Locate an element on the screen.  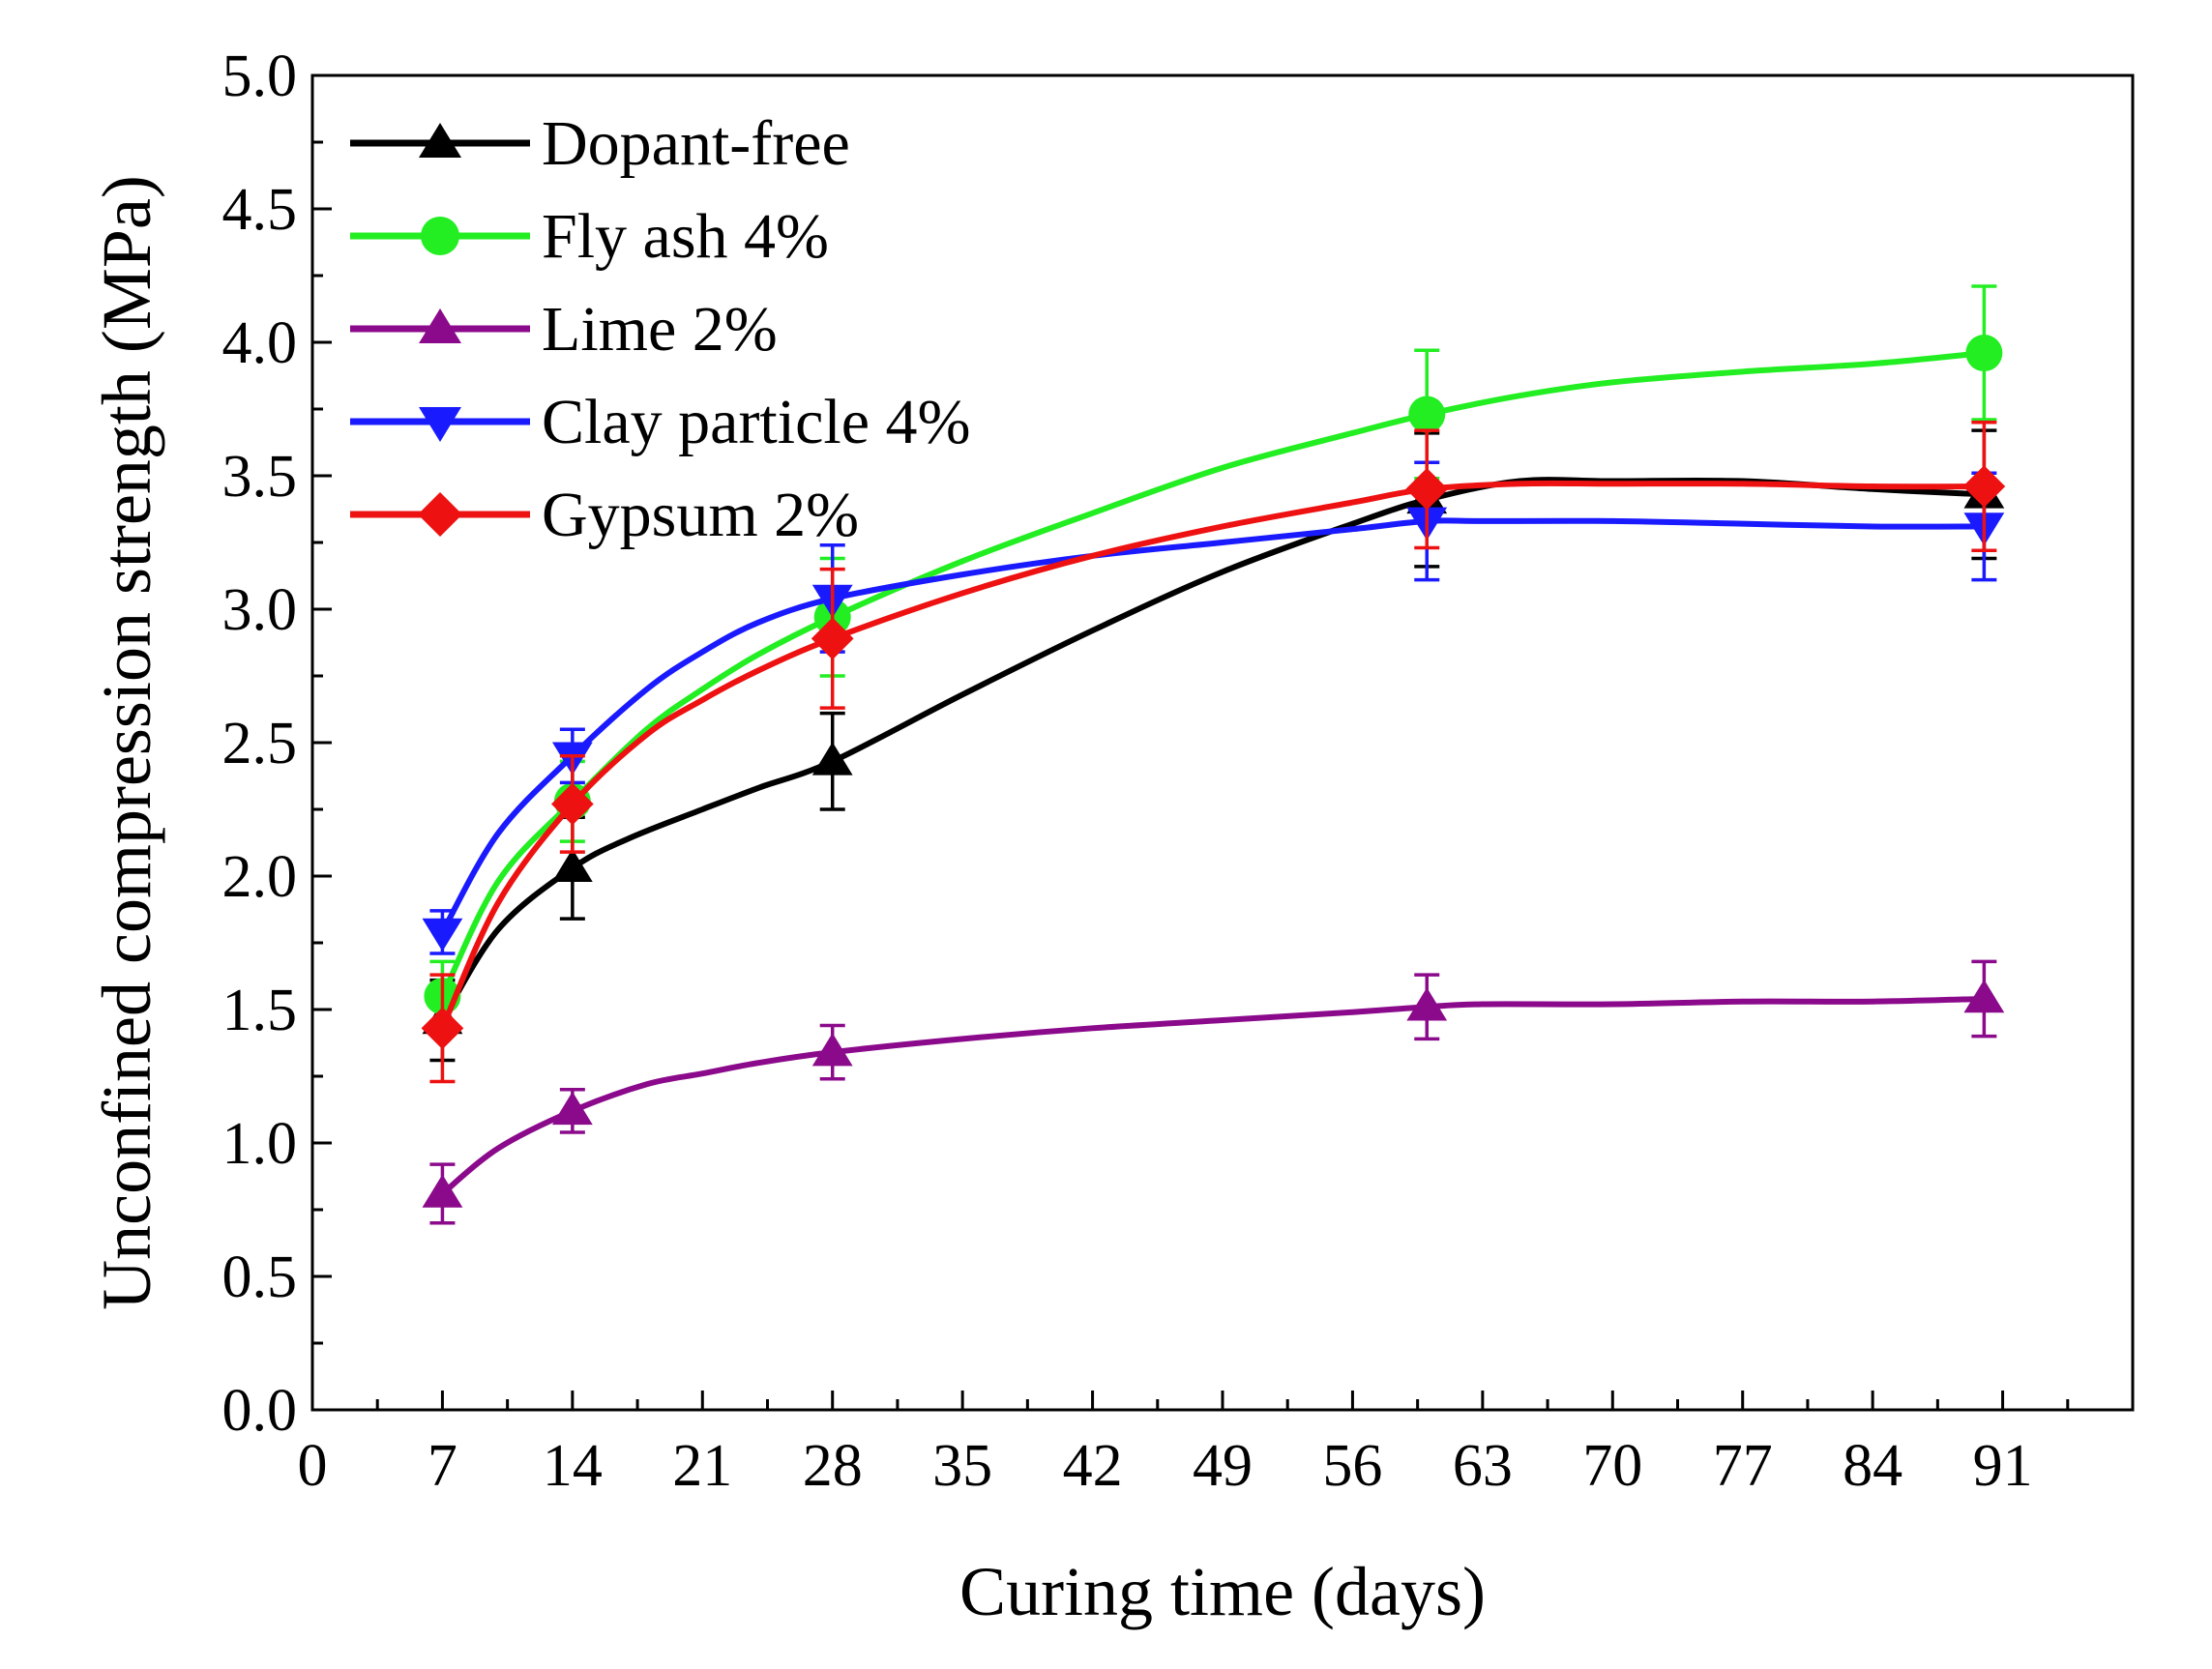
series-lime-2- is located at coordinates (1213, 1092).